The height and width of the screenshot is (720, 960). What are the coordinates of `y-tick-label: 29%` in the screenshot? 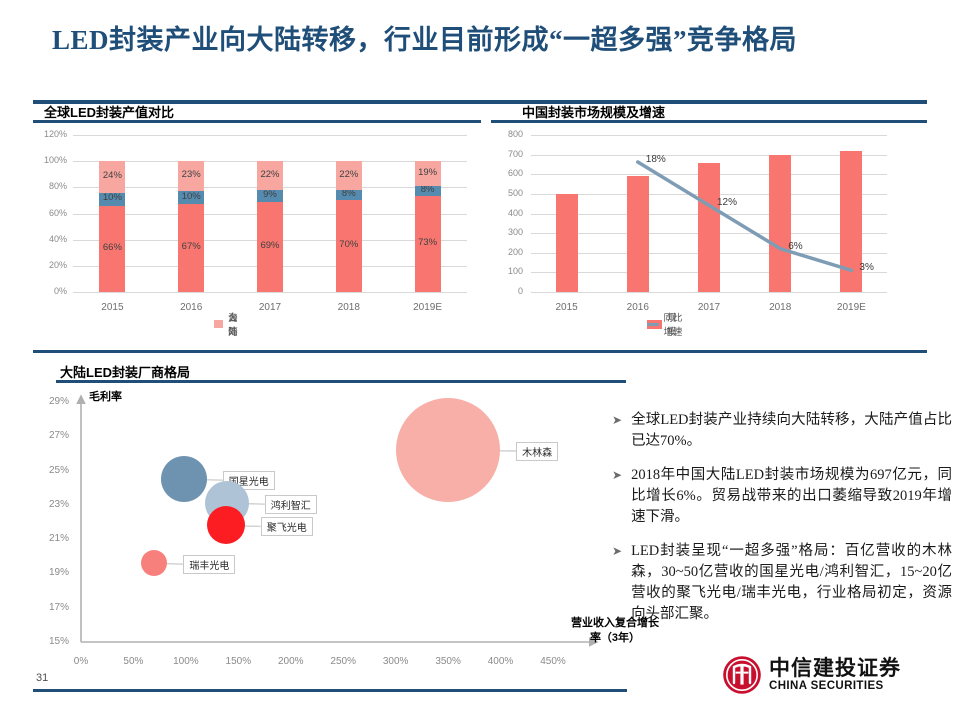 It's located at (58, 401).